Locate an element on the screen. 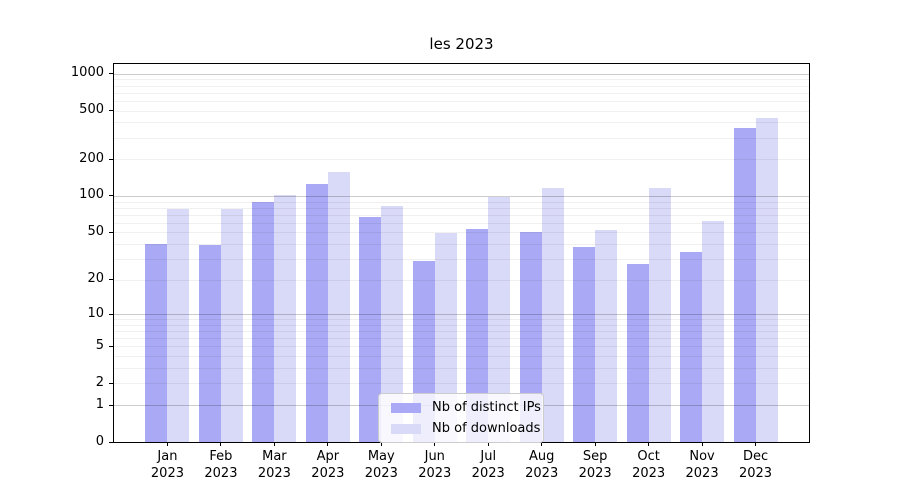 This screenshot has width=900, height=500. x-axis-tick-label: Aug 2023 is located at coordinates (542, 465).